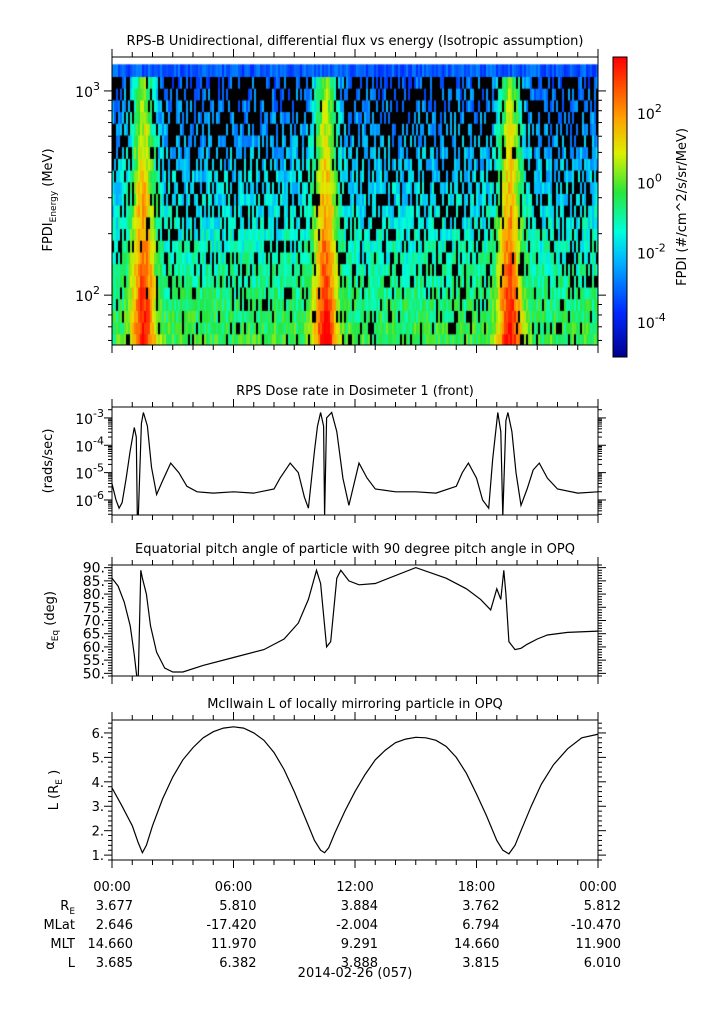 The height and width of the screenshot is (1019, 725). Describe the element at coordinates (233, 887) in the screenshot. I see `time-tick-label: 06:00` at that location.